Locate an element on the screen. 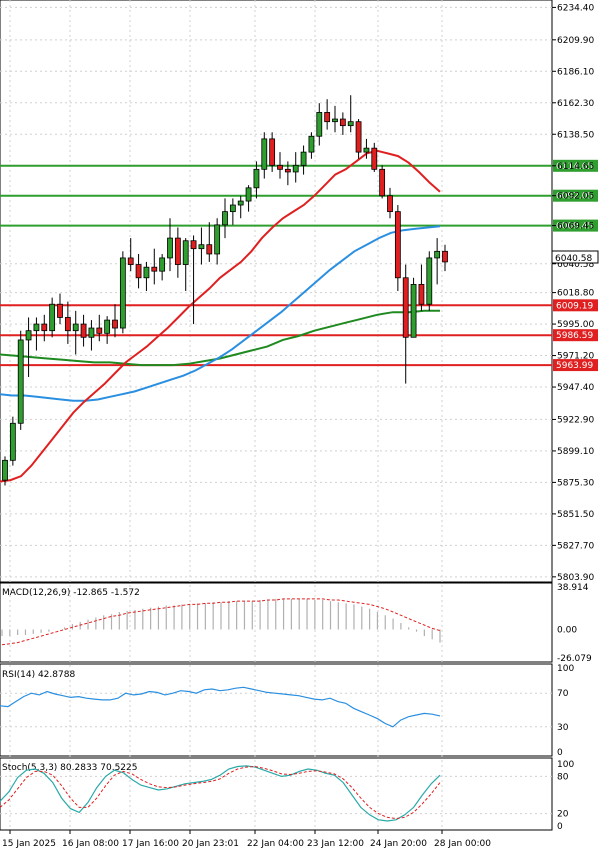  level-label-text: 6069.45 is located at coordinates (574, 227).